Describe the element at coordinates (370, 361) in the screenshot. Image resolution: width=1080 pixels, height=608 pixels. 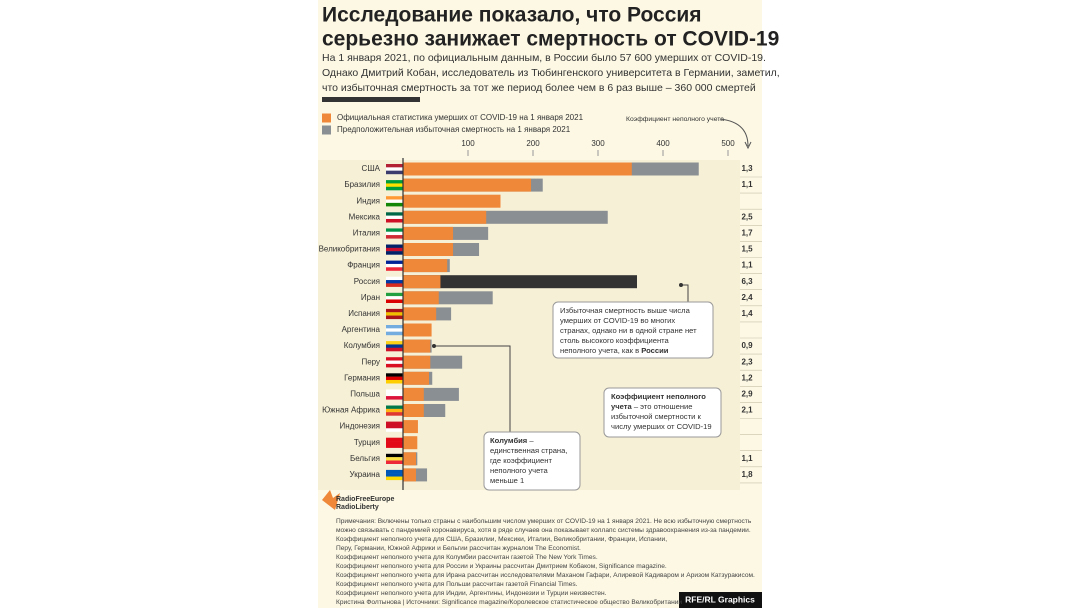
I see `y-tick-label: Перу` at that location.